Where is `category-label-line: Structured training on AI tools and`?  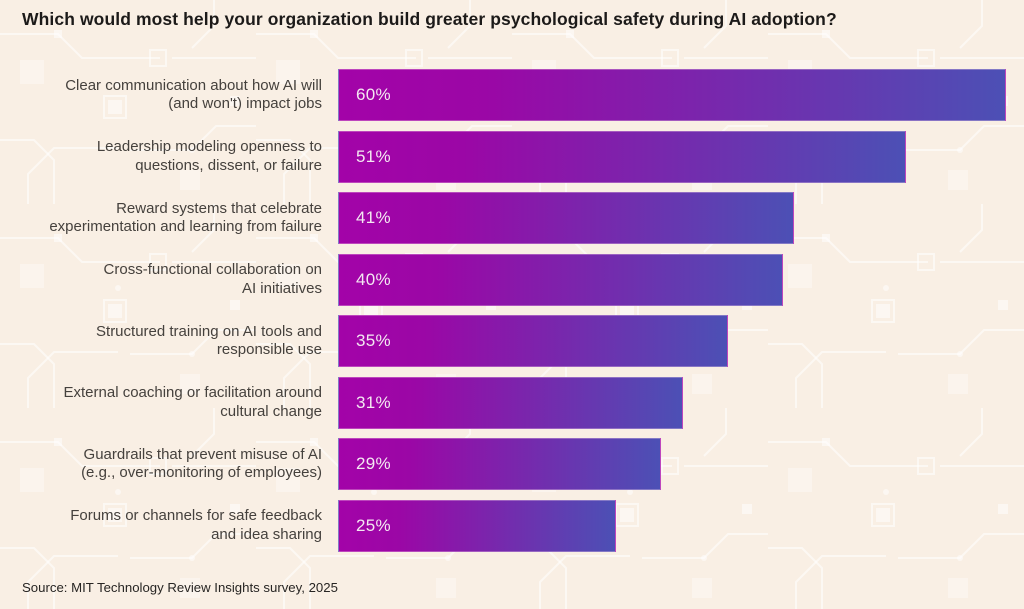 category-label-line: Structured training on AI tools and is located at coordinates (209, 331).